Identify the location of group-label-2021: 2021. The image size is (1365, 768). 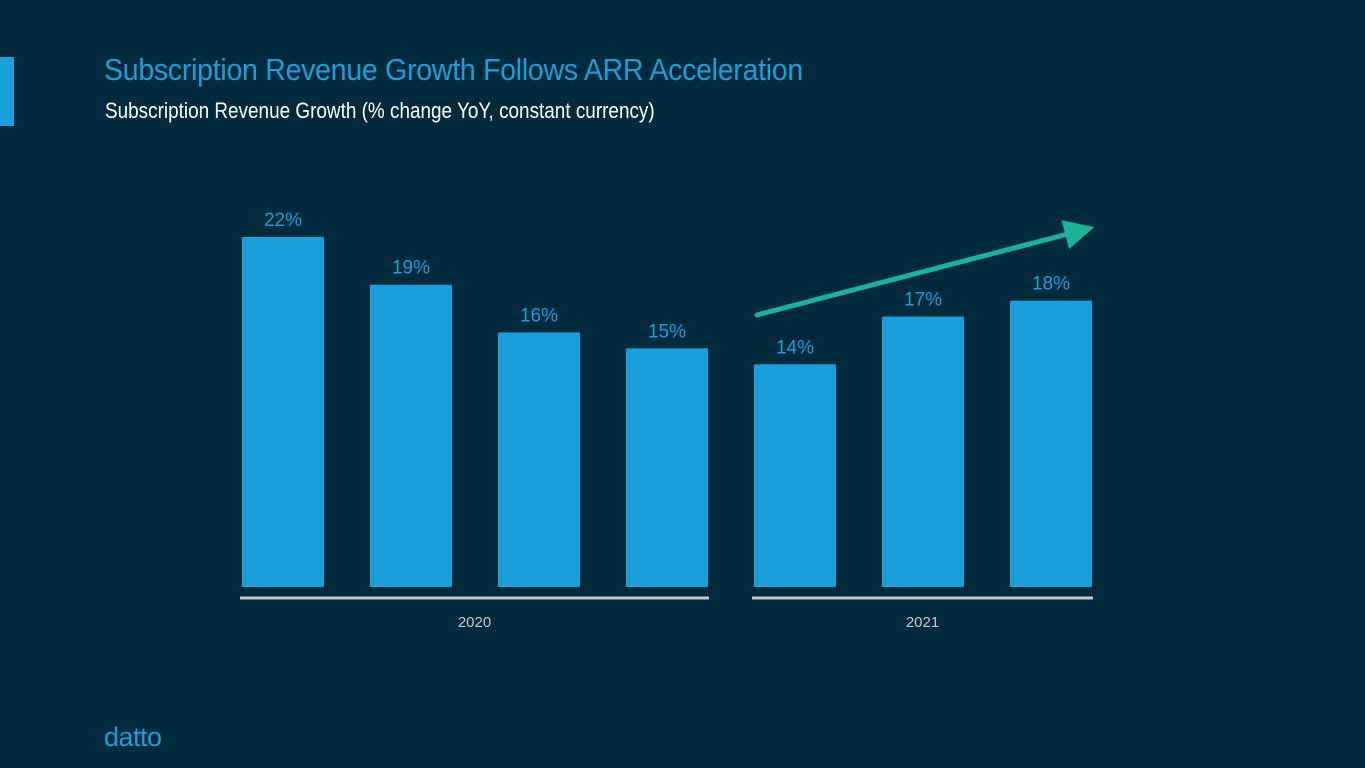
(922, 622).